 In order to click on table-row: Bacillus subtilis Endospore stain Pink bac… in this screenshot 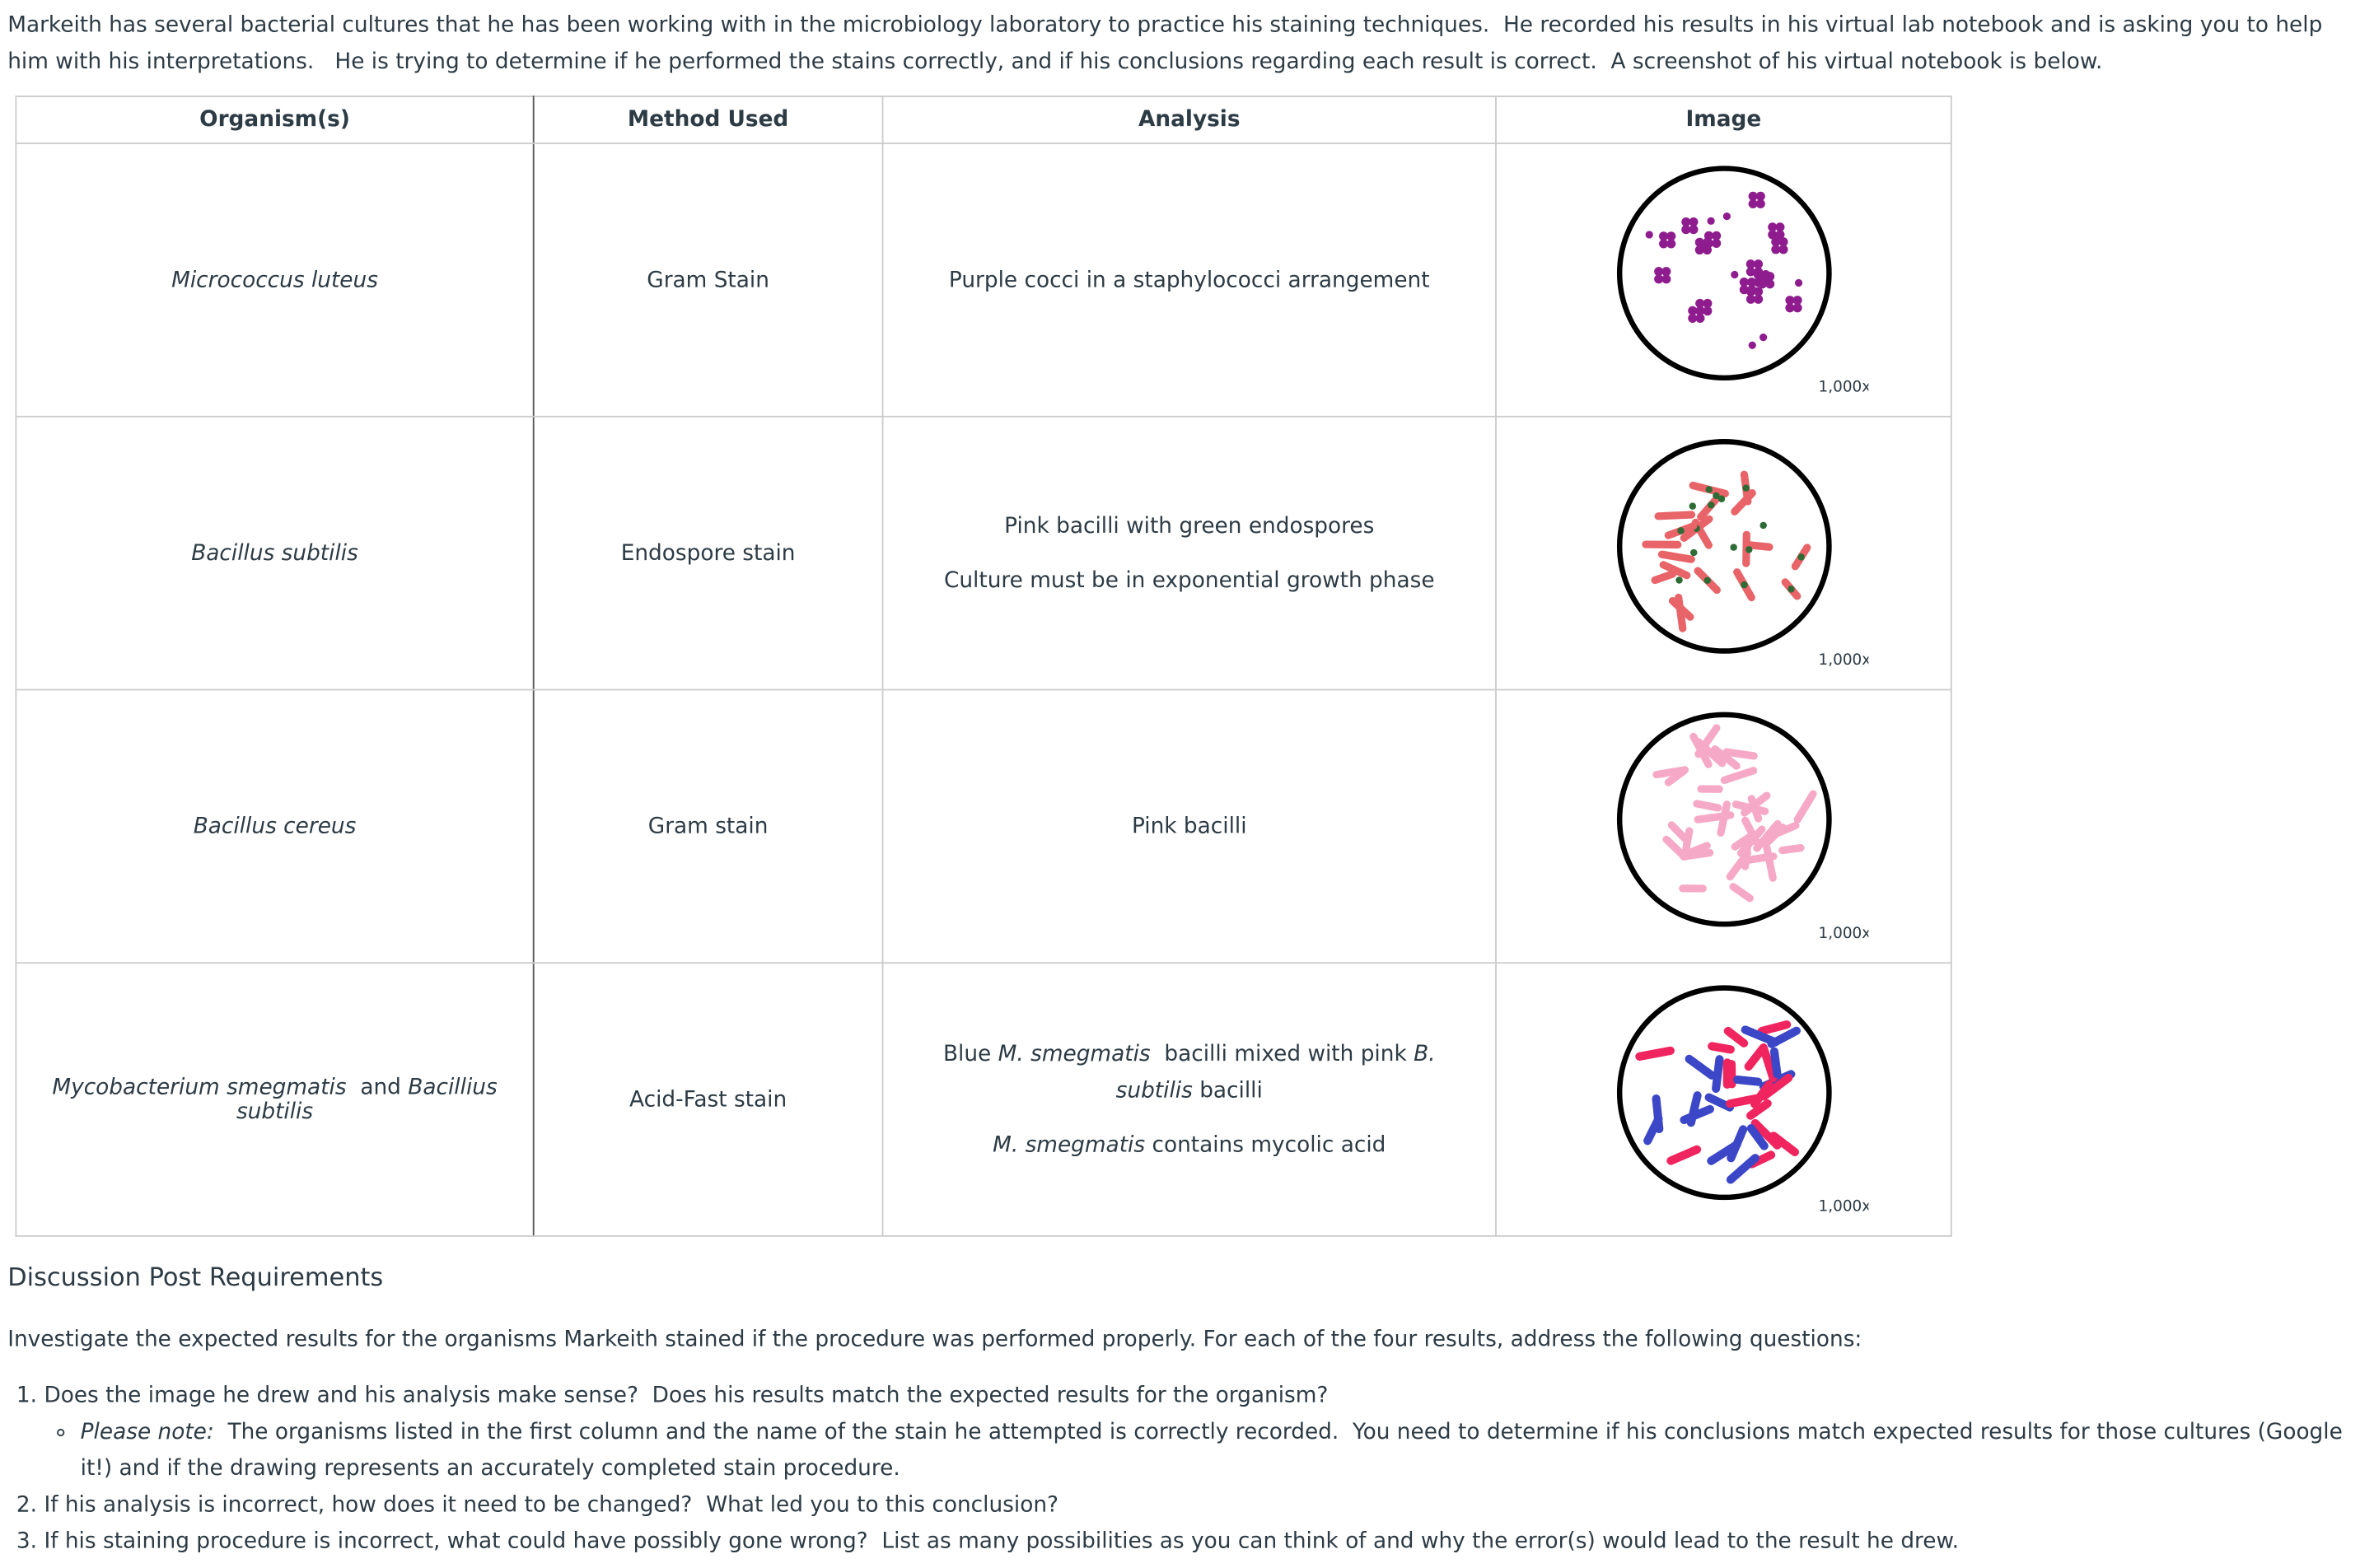, I will do `click(984, 553)`.